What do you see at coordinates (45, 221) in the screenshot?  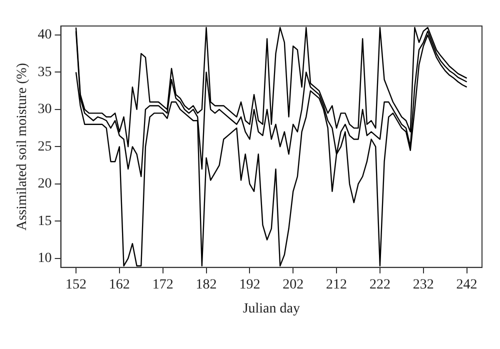 I see `y-tick-label: 15` at bounding box center [45, 221].